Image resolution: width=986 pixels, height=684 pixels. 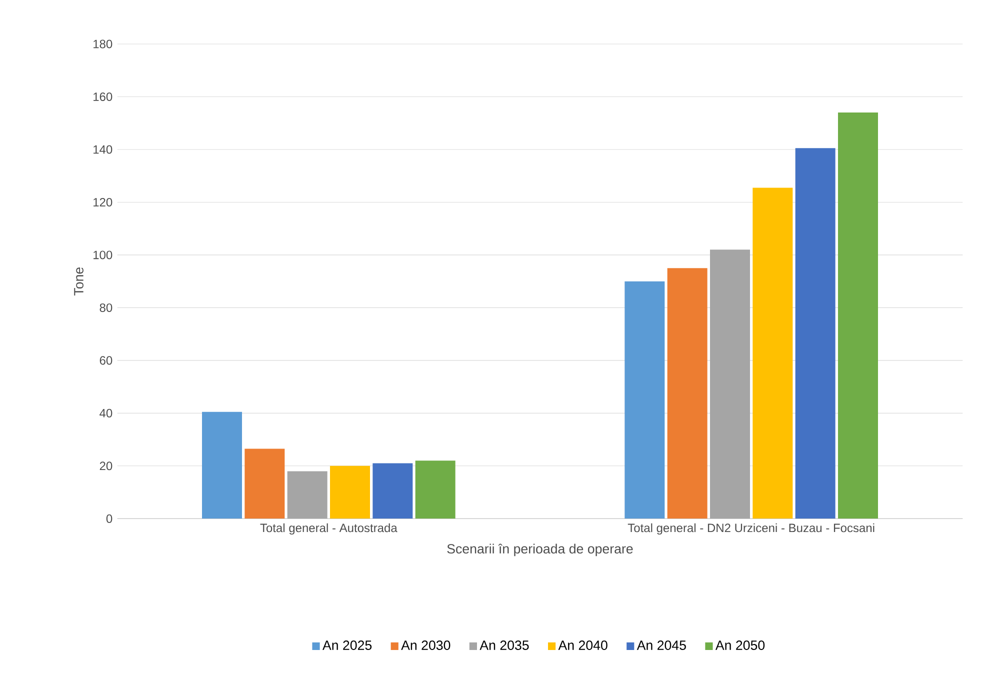 What do you see at coordinates (103, 149) in the screenshot?
I see `y-tick-label: 140` at bounding box center [103, 149].